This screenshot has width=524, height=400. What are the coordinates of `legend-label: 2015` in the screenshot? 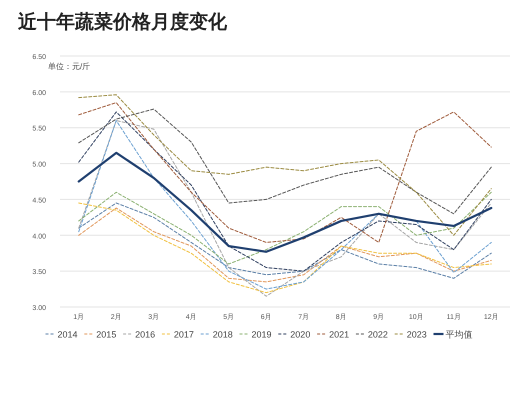 It's located at (106, 335).